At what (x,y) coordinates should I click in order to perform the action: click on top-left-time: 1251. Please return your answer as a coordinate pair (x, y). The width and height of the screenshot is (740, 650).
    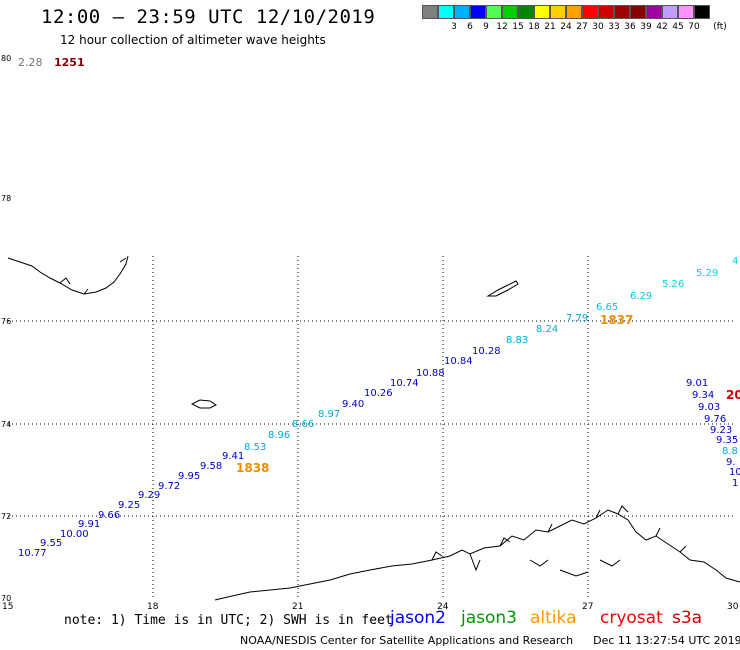
    Looking at the image, I should click on (69, 62).